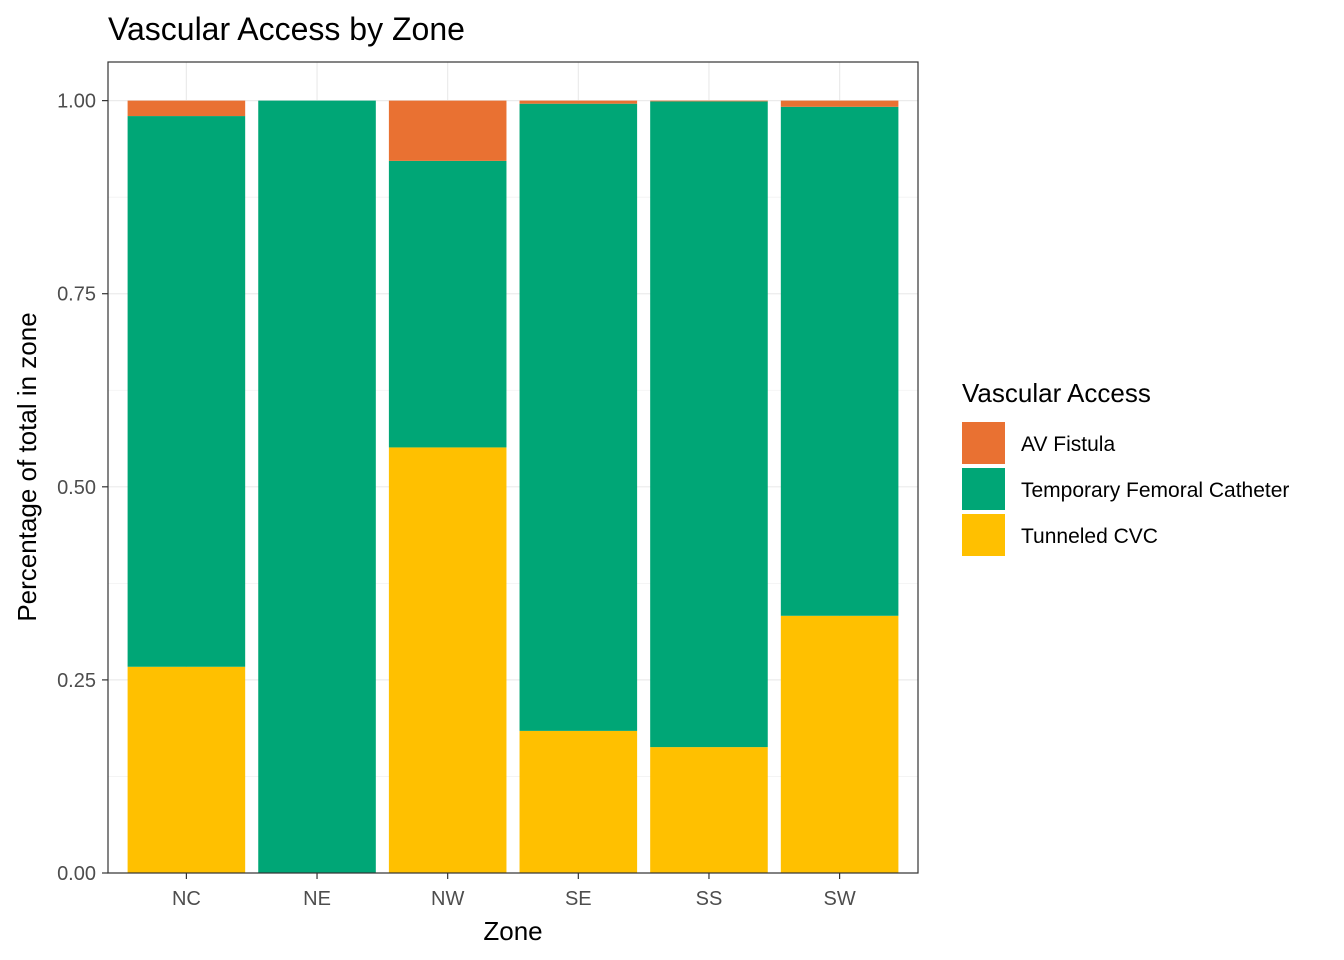 The width and height of the screenshot is (1344, 960). Describe the element at coordinates (578, 899) in the screenshot. I see `x-tick-label: SE` at that location.